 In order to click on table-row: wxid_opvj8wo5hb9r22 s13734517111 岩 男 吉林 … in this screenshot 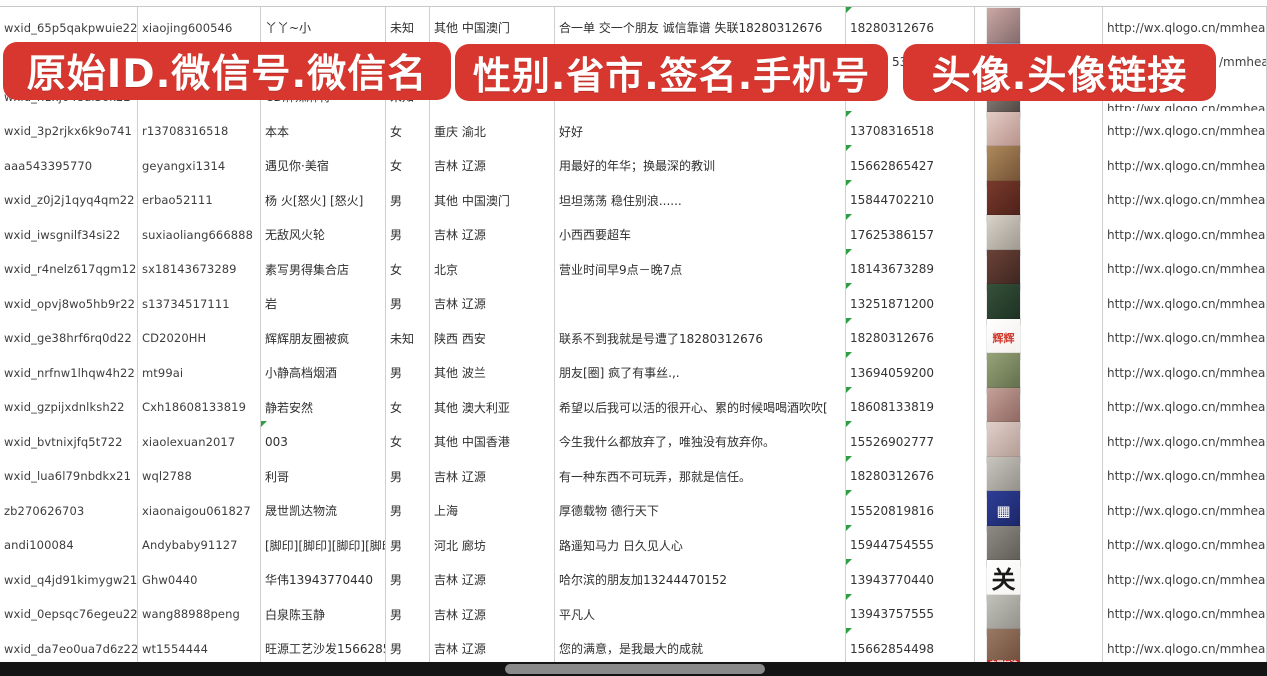, I will do `click(633, 304)`.